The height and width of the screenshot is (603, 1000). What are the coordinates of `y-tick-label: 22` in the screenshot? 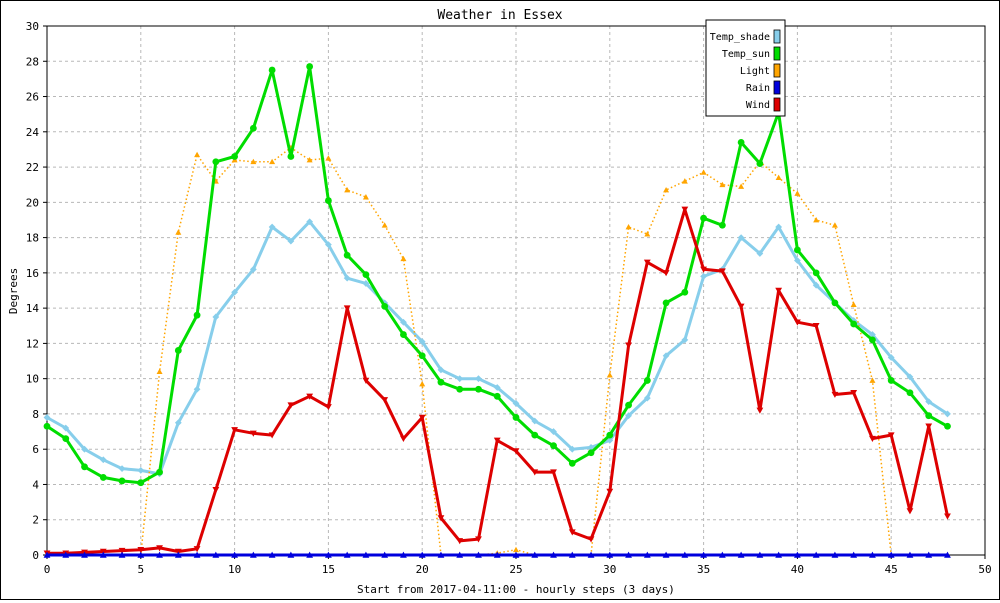 It's located at (32, 167).